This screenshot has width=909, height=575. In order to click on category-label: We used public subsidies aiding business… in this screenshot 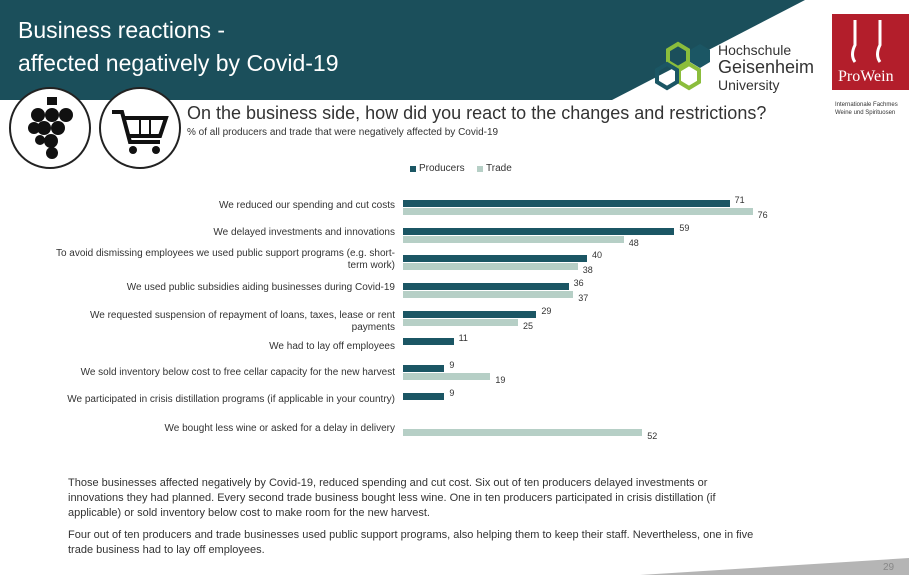, I will do `click(260, 287)`.